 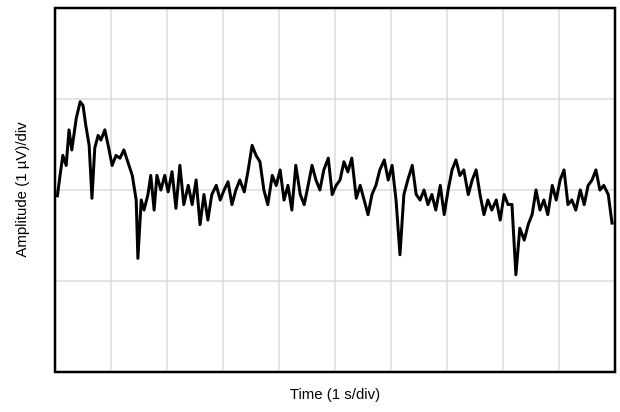 What do you see at coordinates (335, 394) in the screenshot?
I see `x-axis-label: Time (1 s/div)` at bounding box center [335, 394].